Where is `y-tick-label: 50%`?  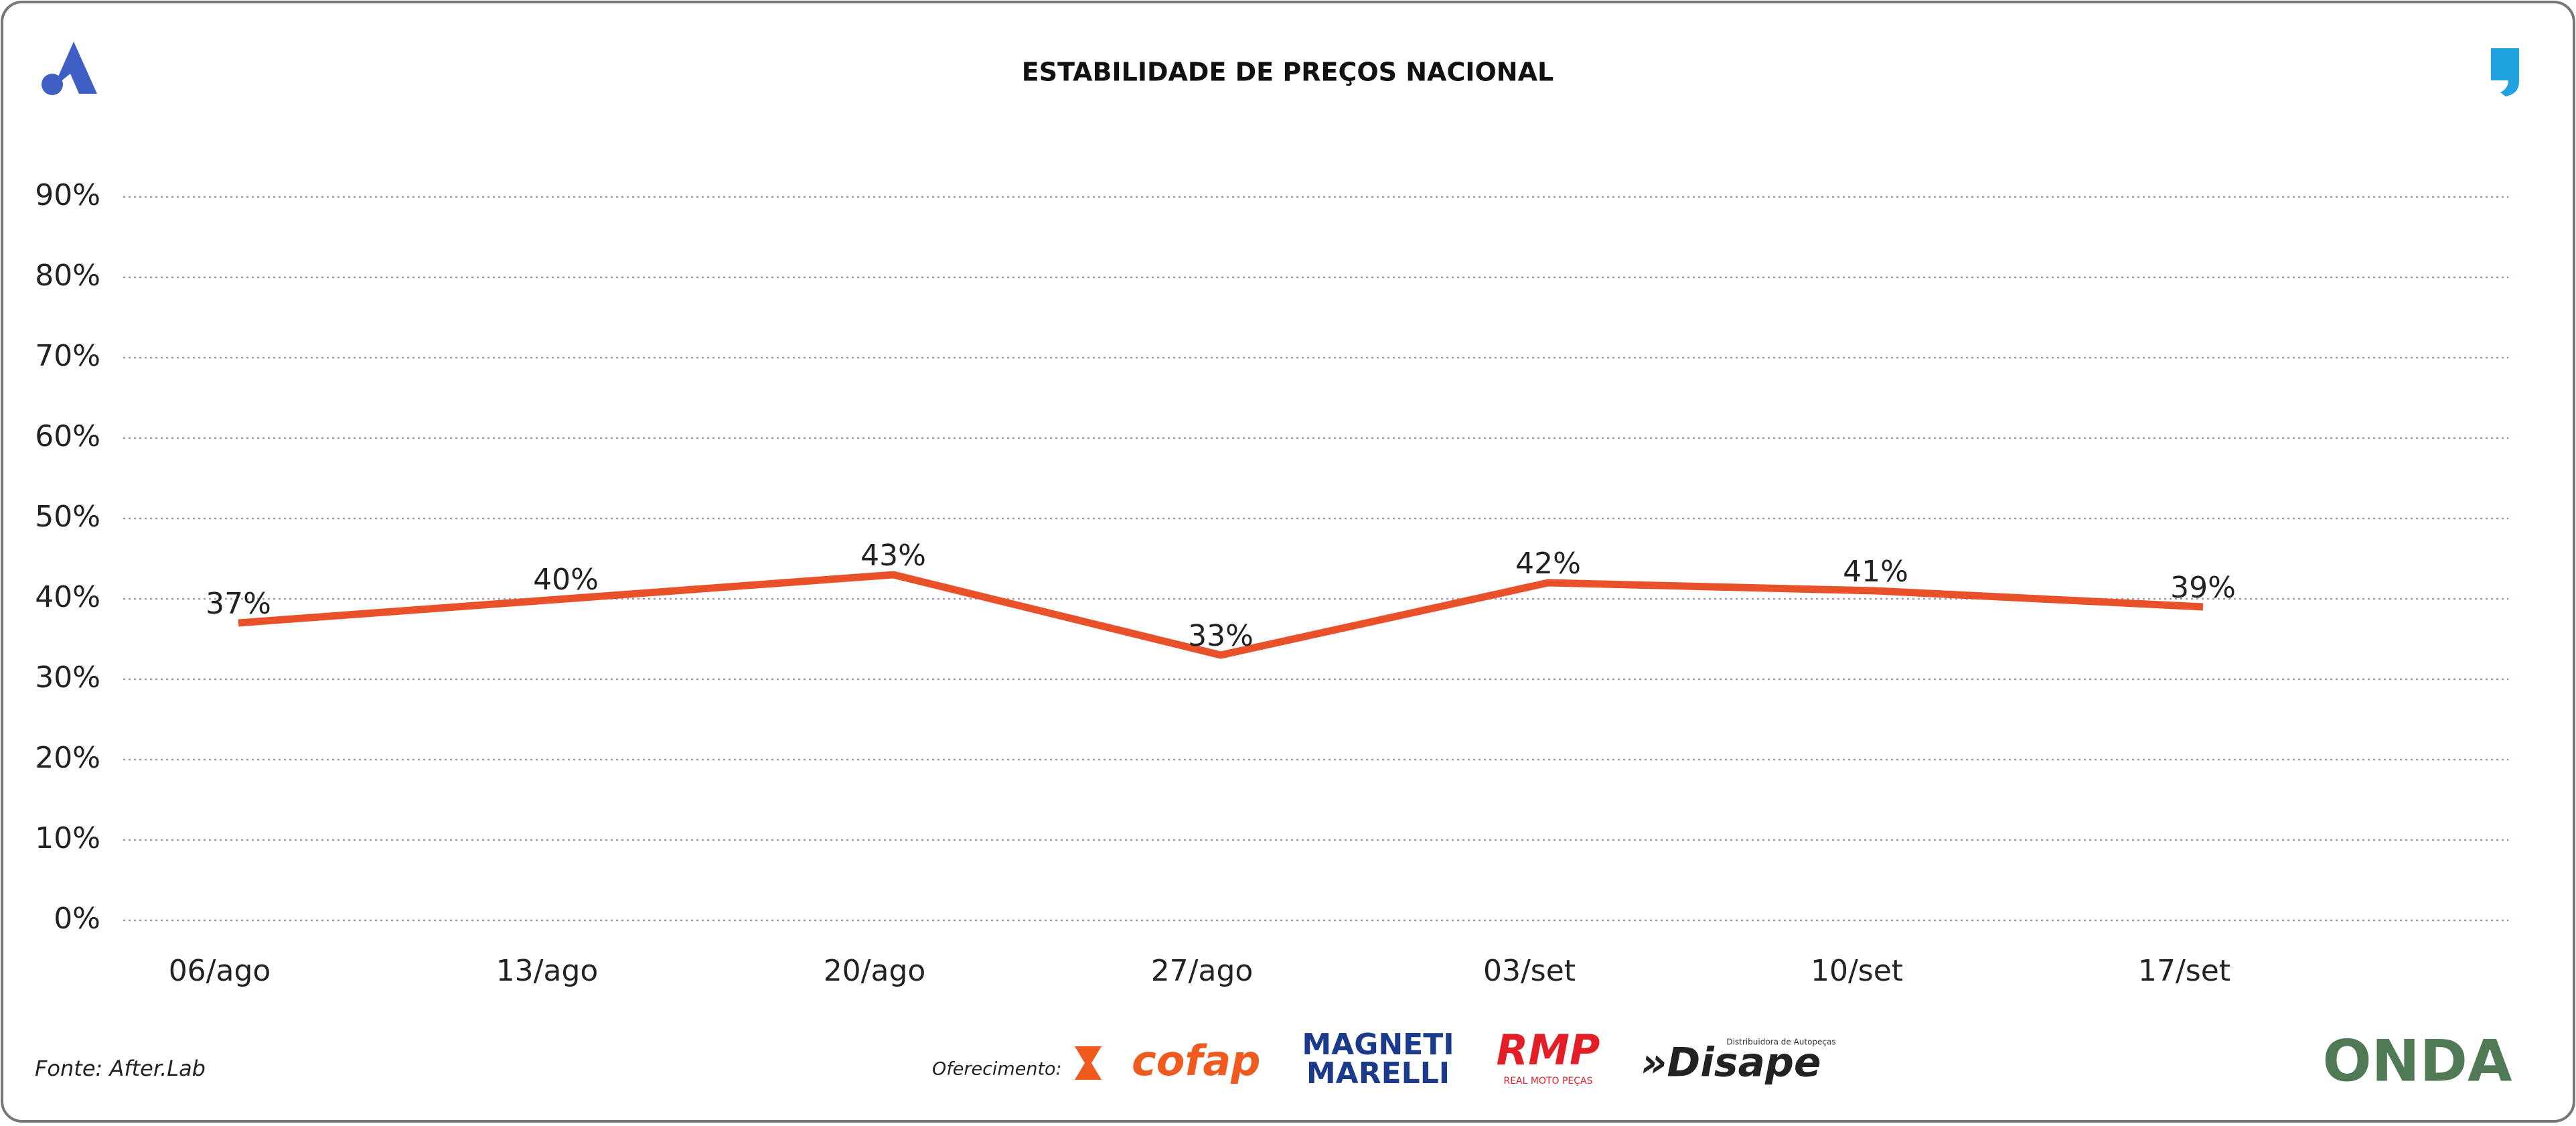
y-tick-label: 50% is located at coordinates (67, 517).